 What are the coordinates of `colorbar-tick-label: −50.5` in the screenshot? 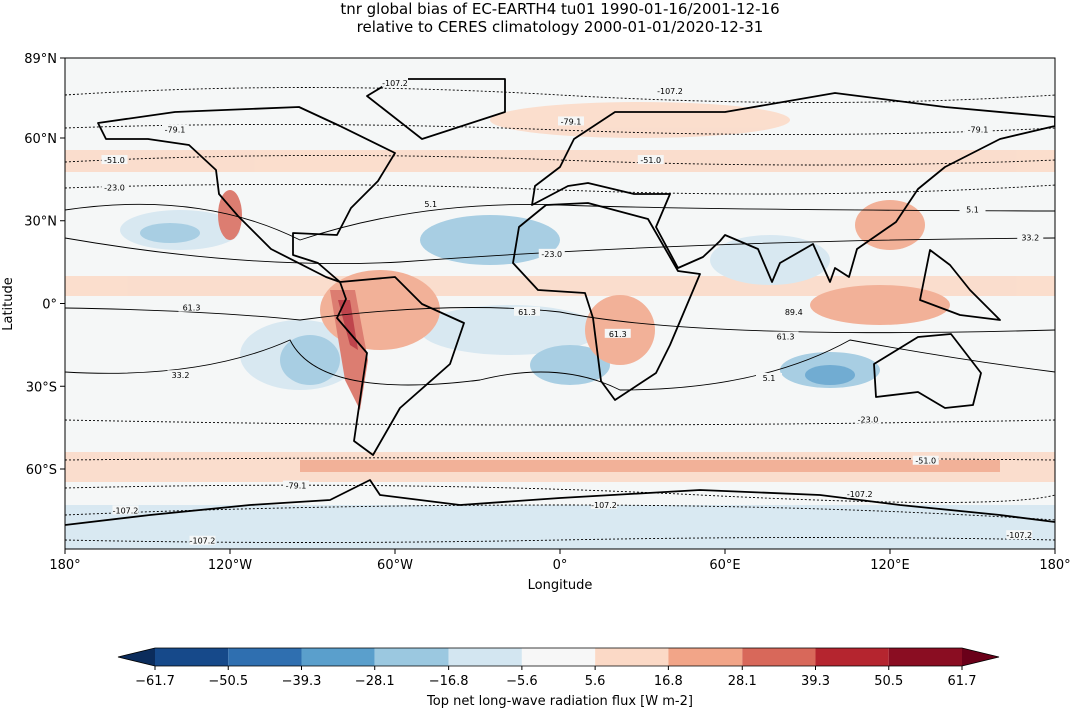 It's located at (228, 681).